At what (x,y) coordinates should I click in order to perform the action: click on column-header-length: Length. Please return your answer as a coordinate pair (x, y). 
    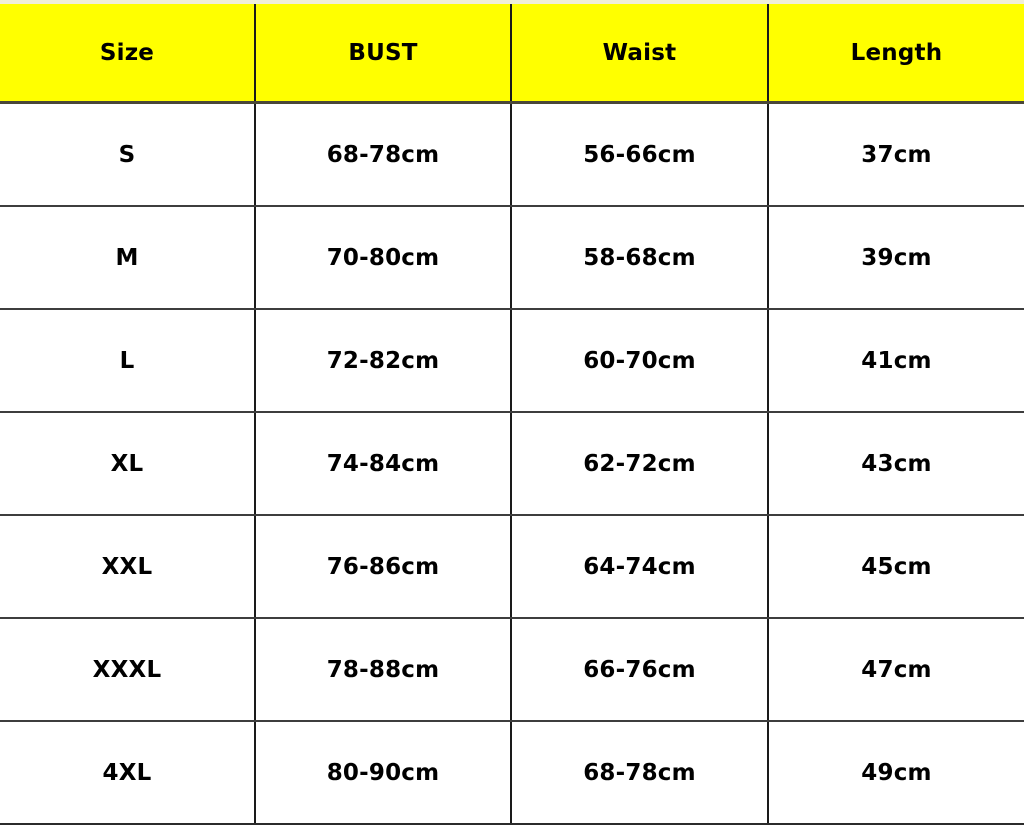
    Looking at the image, I should click on (896, 54).